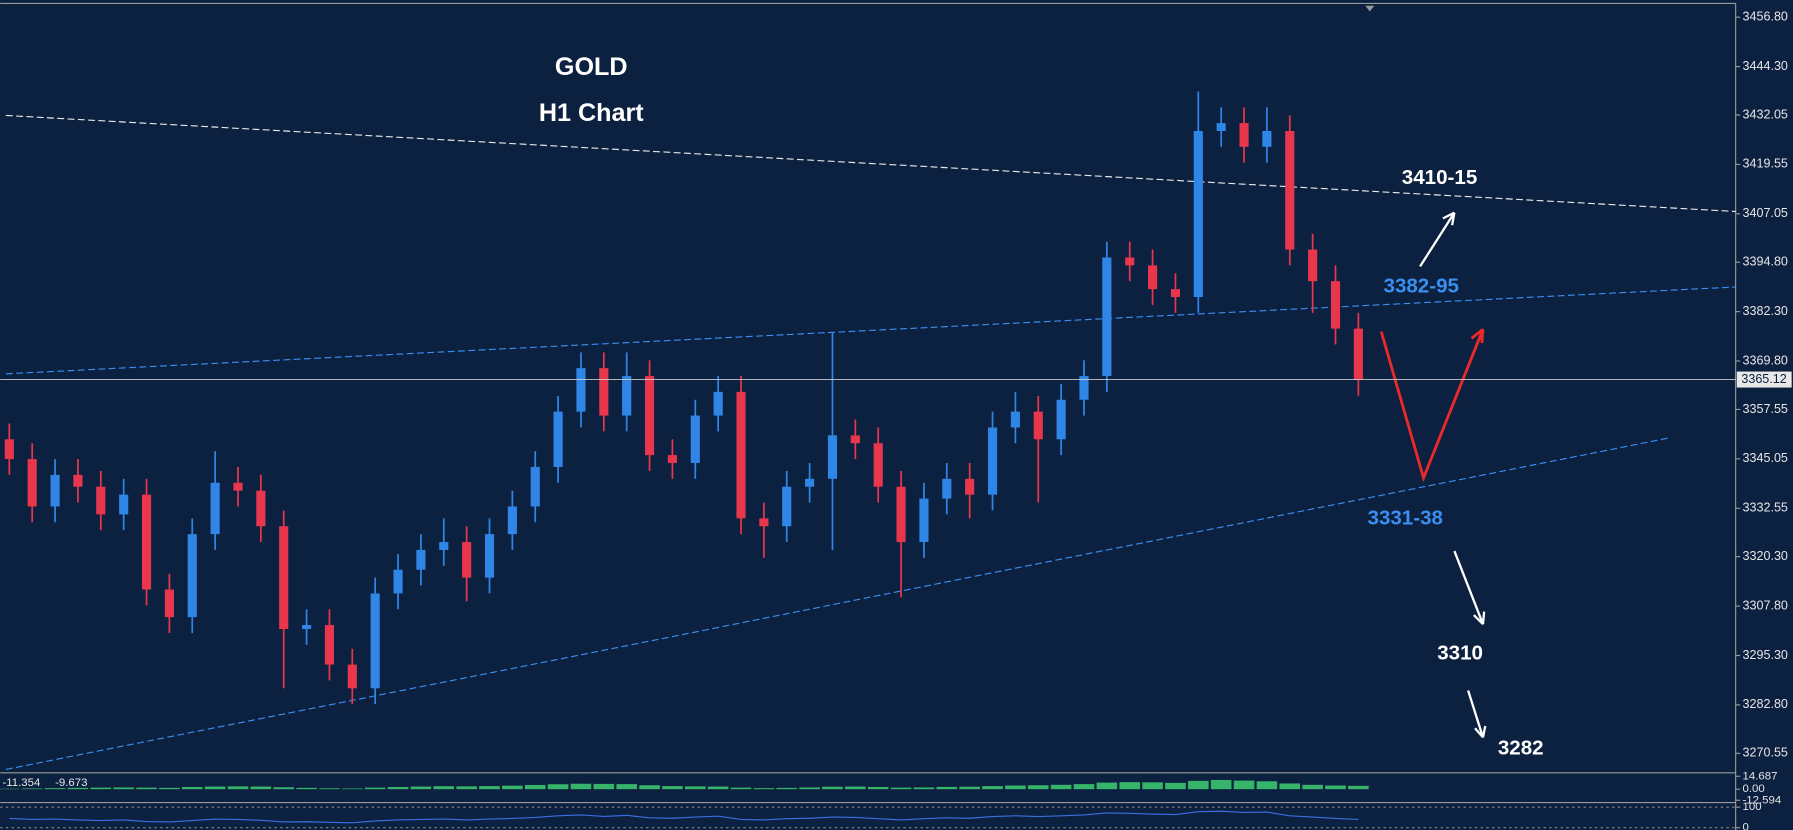  Describe the element at coordinates (684, 817) in the screenshot. I see `indicator-line` at that location.